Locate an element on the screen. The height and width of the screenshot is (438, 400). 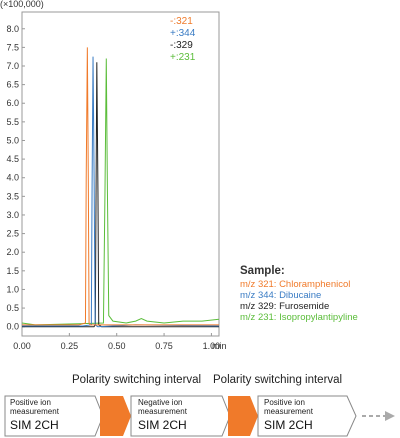
step1-line2: measurement is located at coordinates (34, 411).